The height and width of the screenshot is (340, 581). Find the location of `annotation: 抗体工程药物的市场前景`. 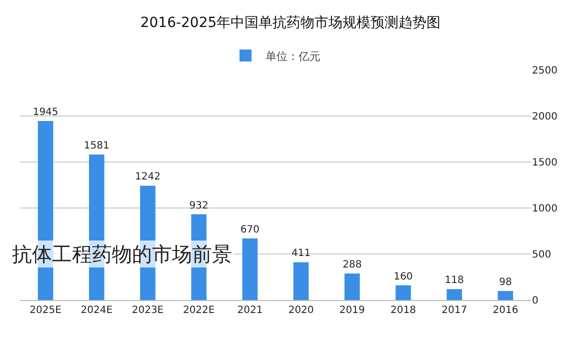

annotation: 抗体工程药物的市场前景 is located at coordinates (122, 254).